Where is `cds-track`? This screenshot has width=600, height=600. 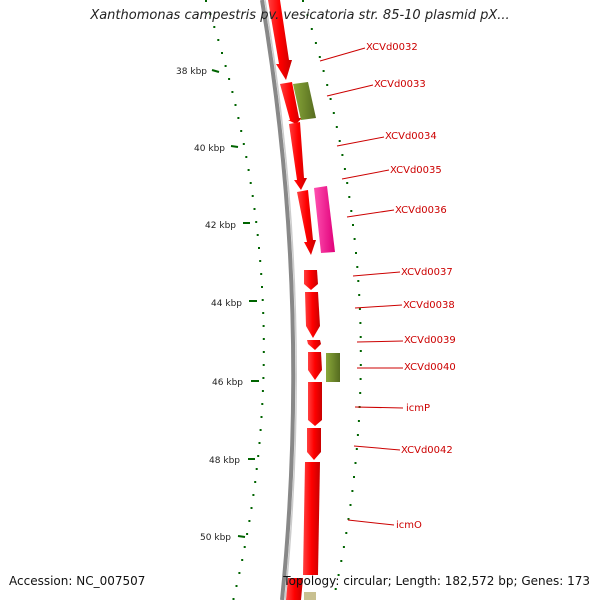
cds-track is located at coordinates (295, 300).